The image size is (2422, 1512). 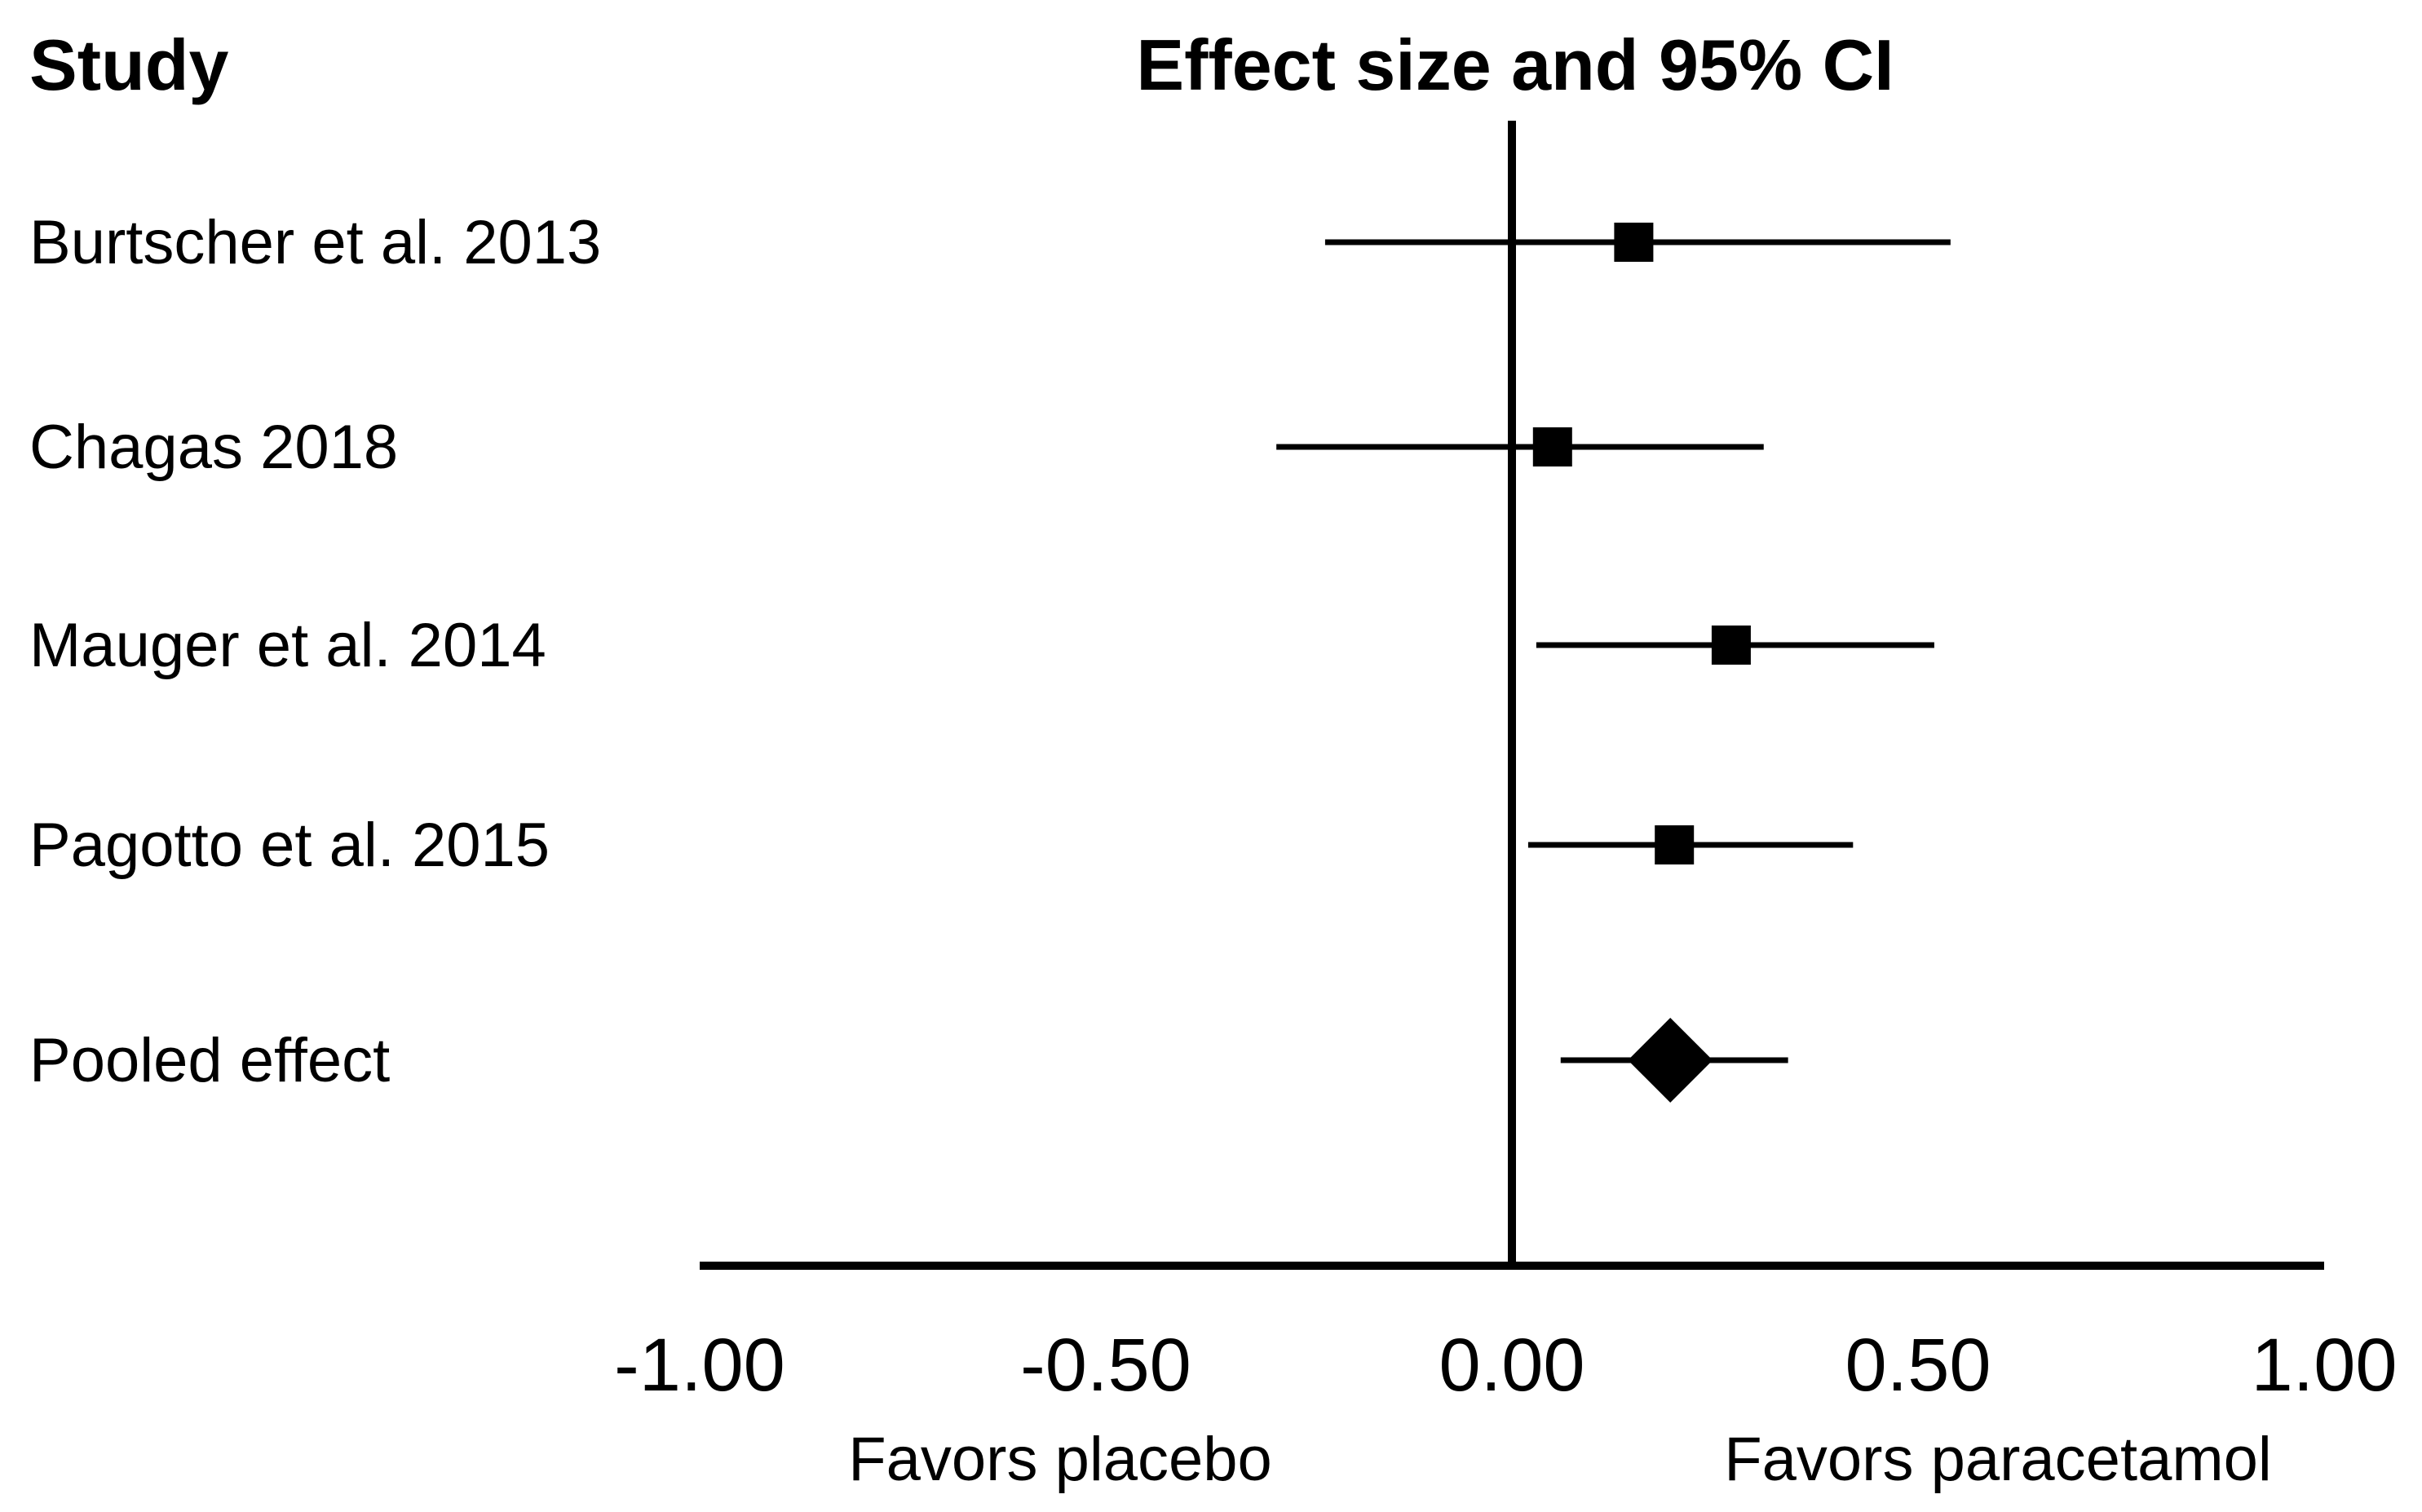 I want to click on x-tick-label: 0.00, so click(x=1511, y=1365).